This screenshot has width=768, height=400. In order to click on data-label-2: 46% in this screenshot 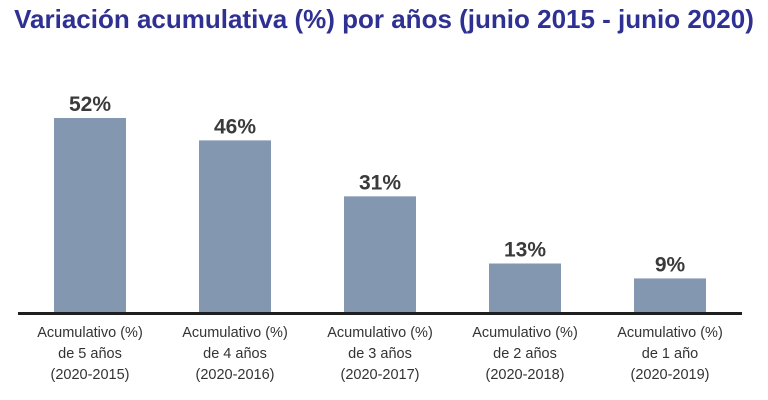, I will do `click(235, 126)`.